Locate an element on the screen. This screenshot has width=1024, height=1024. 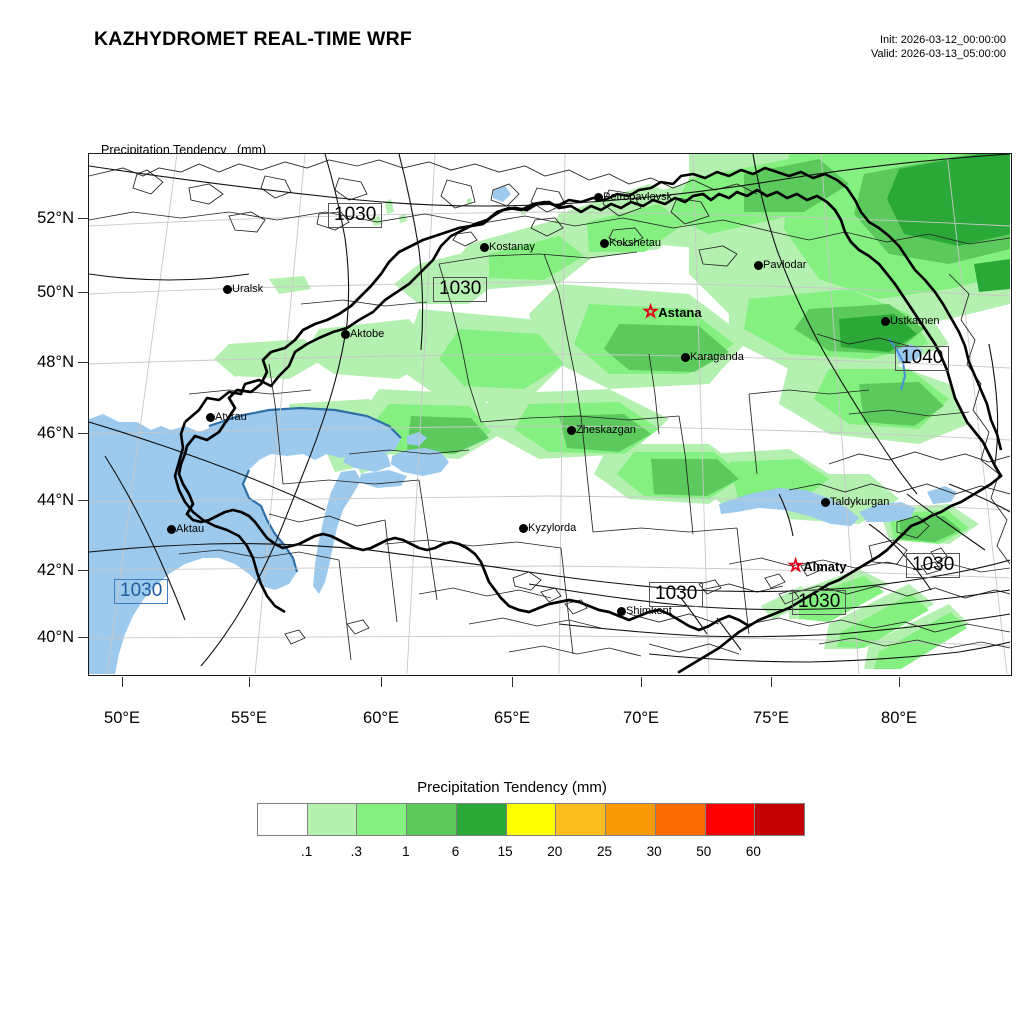
colorbar-title: Precipitation Tendency (mm) is located at coordinates (512, 787).